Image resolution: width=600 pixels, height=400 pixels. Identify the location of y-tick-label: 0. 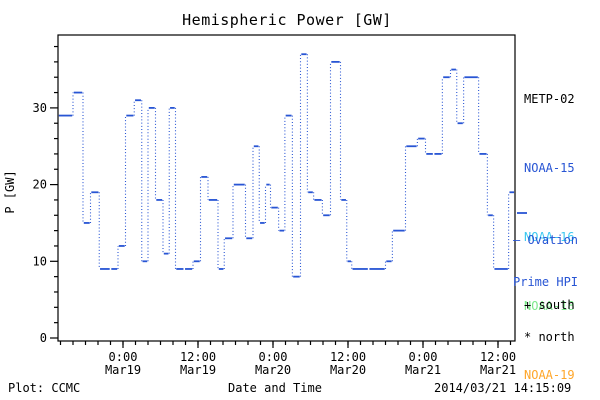
(43, 338).